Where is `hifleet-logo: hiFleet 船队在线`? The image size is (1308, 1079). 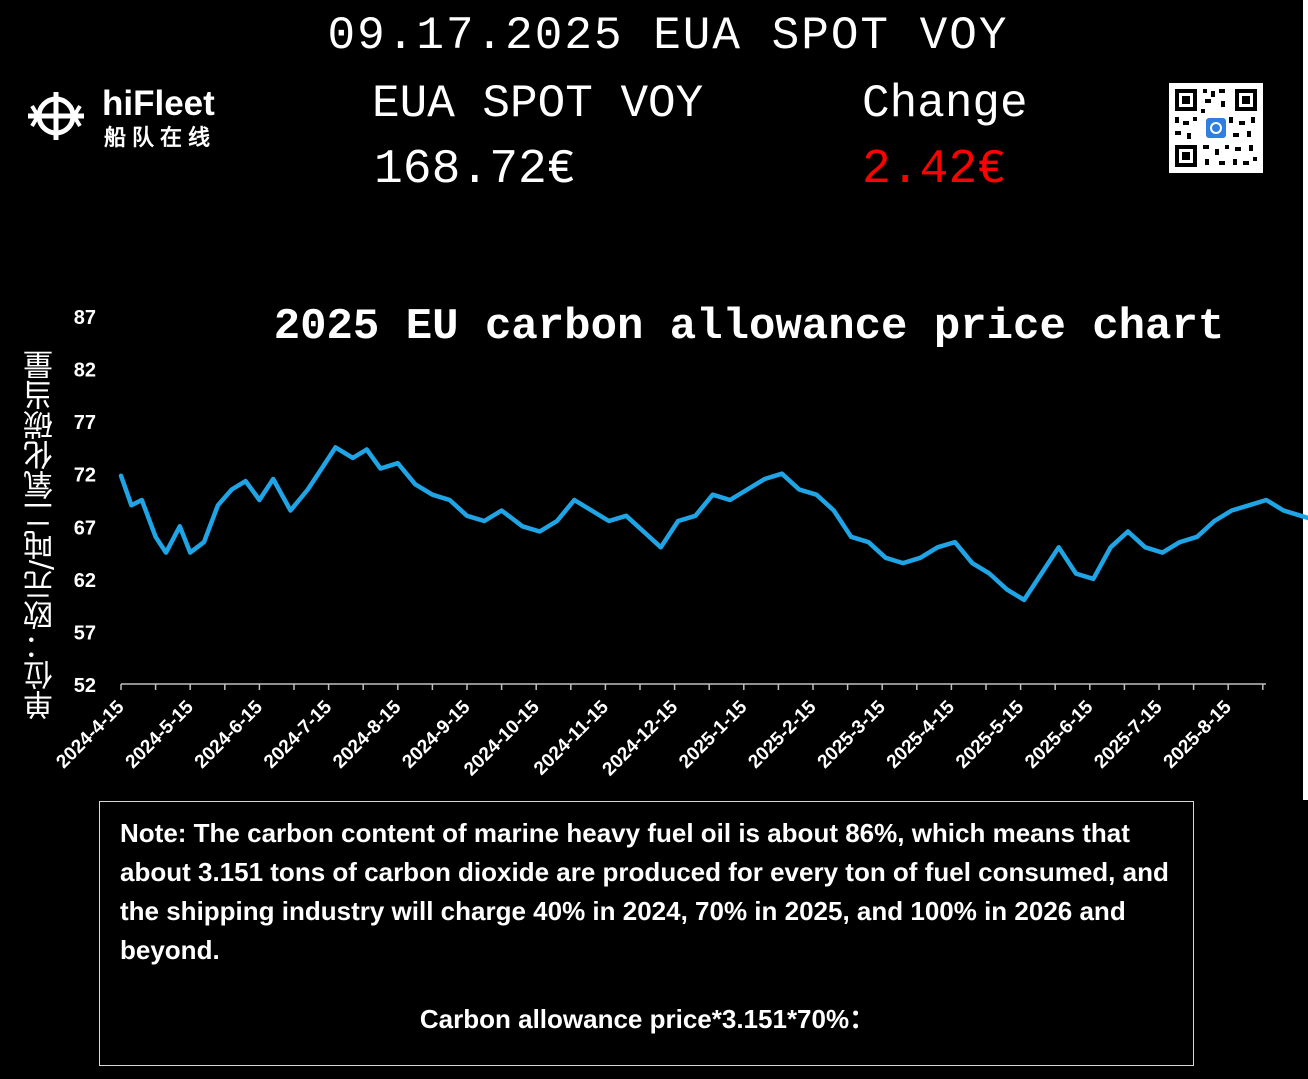
hifleet-logo: hiFleet 船队在线 is located at coordinates (133, 117).